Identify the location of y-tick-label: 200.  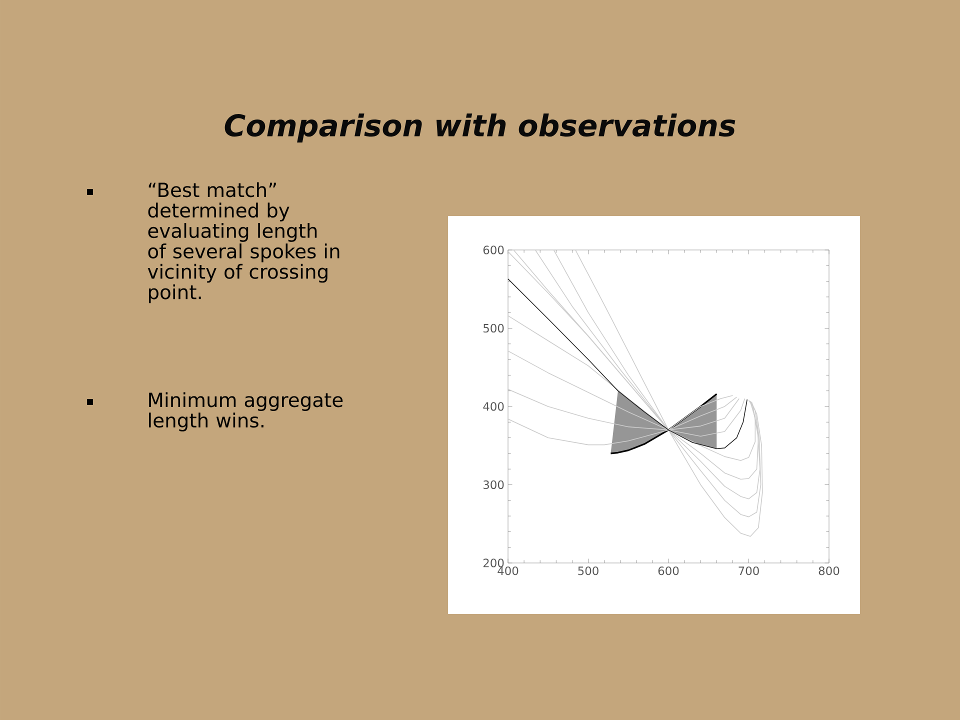
(493, 563).